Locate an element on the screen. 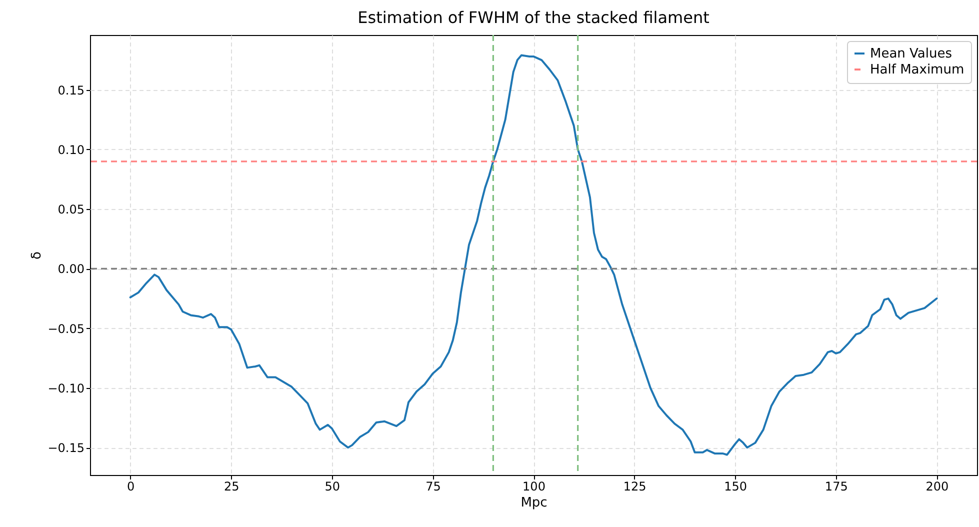 The height and width of the screenshot is (527, 979). x-tick-label: 150 is located at coordinates (736, 487).